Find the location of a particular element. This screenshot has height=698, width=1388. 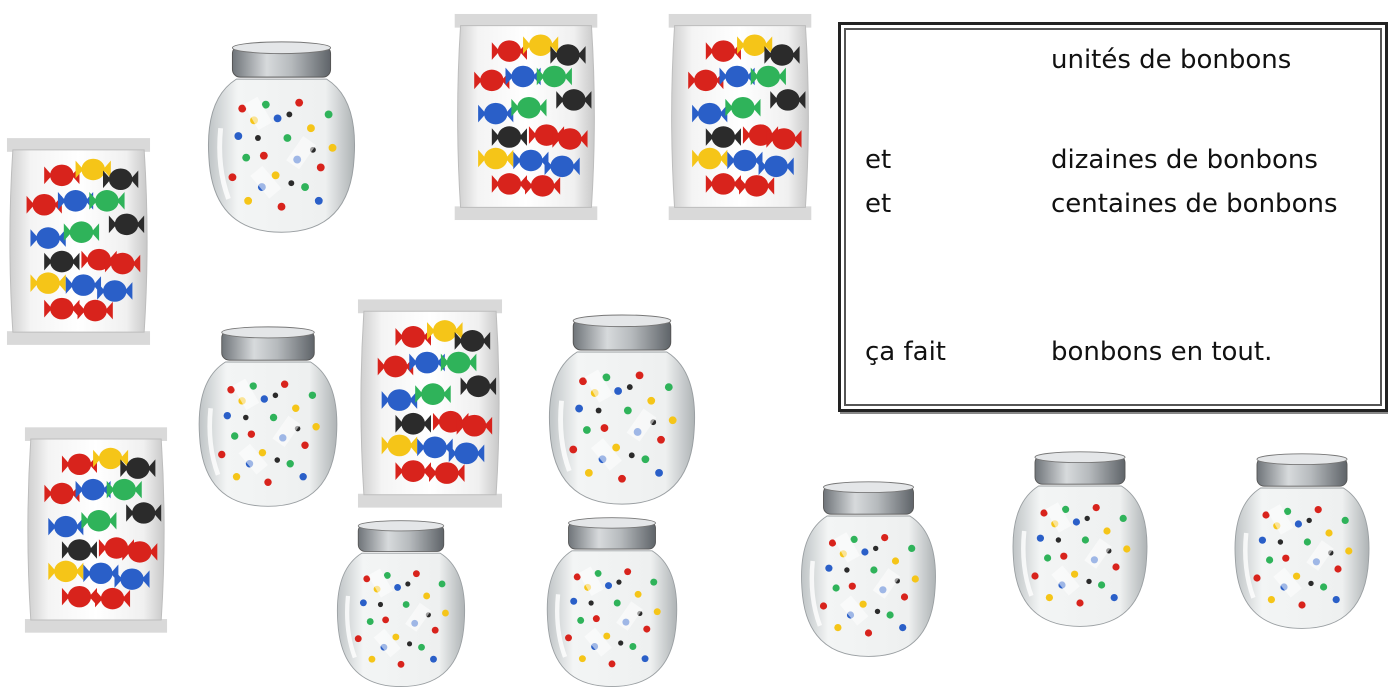

row-total-label: ça fait is located at coordinates (905, 352).